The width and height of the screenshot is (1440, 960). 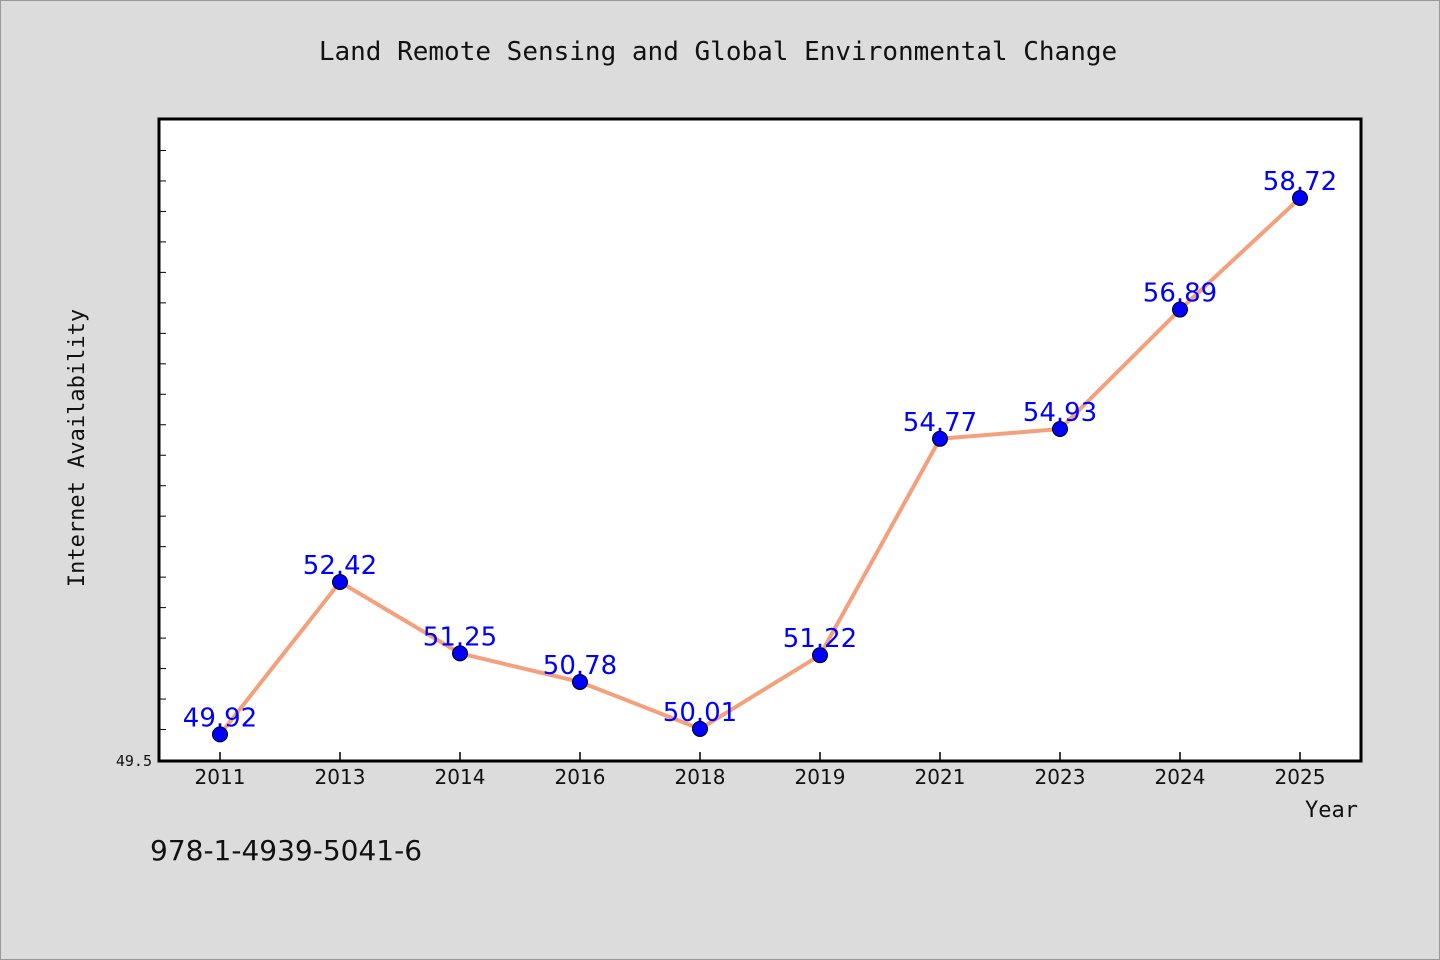 I want to click on x-tick-label: 2013, so click(x=340, y=777).